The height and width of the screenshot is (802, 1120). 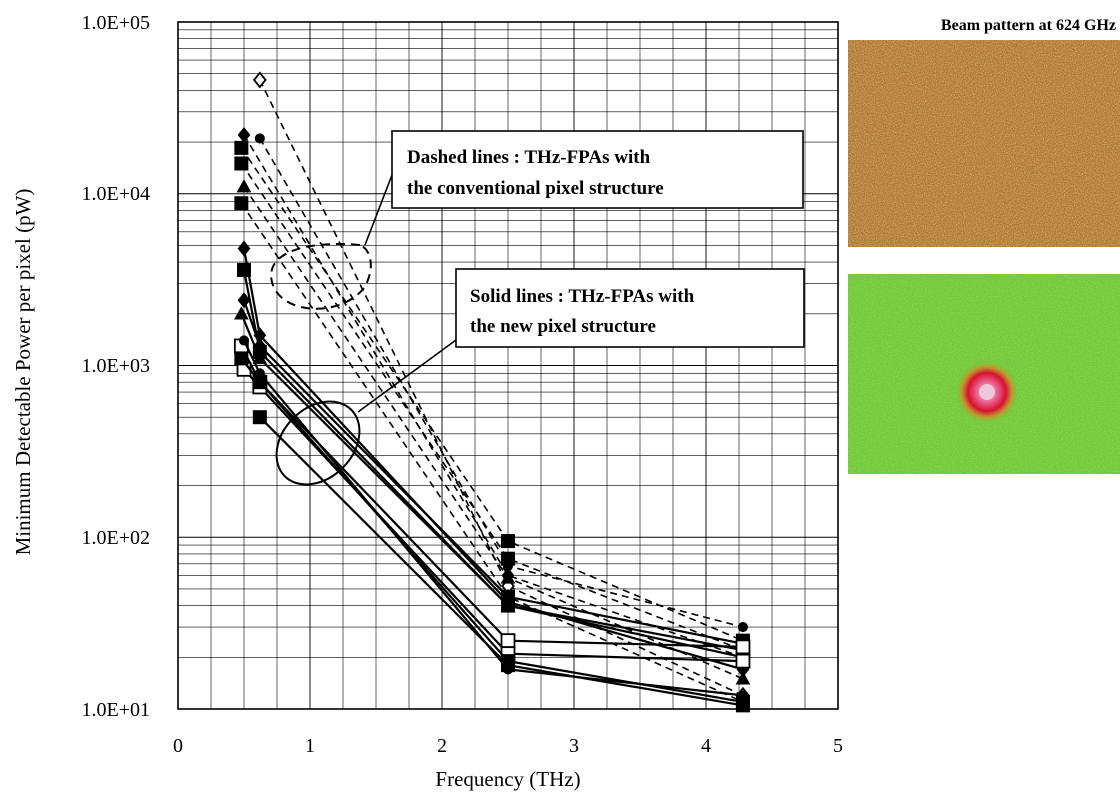 What do you see at coordinates (838, 746) in the screenshot?
I see `x-tick-label: 5` at bounding box center [838, 746].